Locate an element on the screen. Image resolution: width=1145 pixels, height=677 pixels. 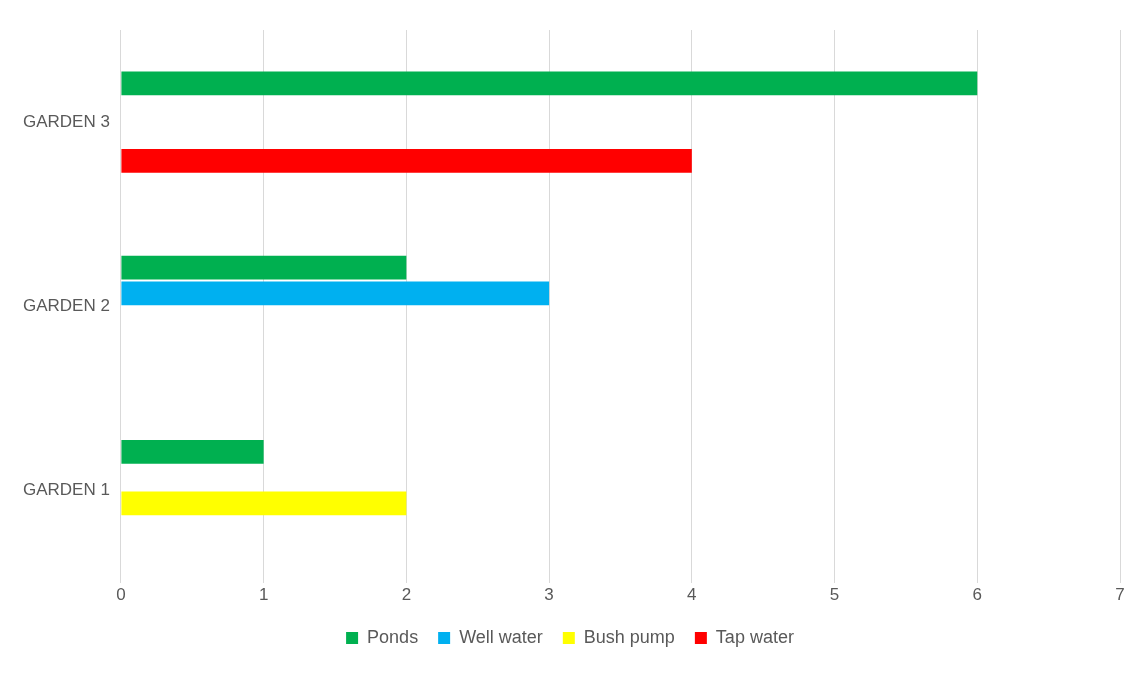
x-tick-label: 7 is located at coordinates (1120, 595).